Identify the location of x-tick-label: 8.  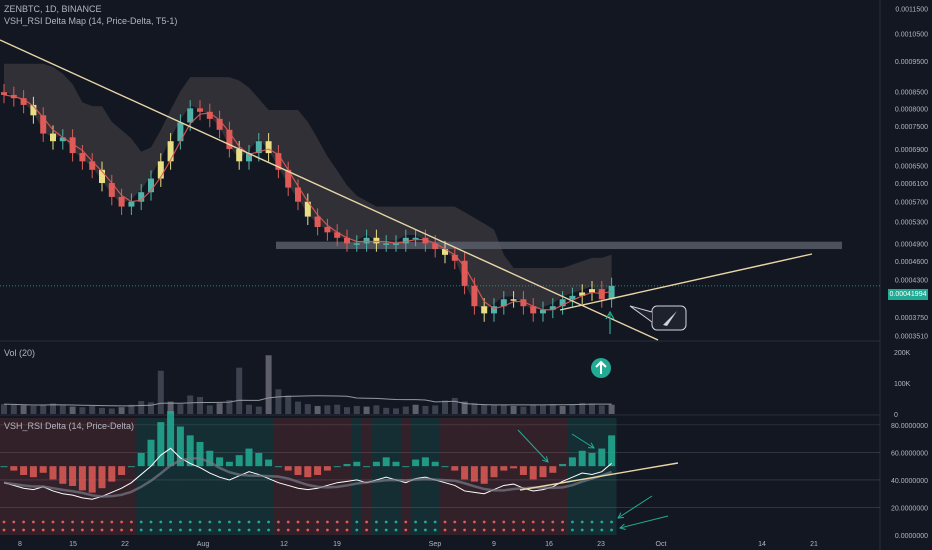
(20, 544).